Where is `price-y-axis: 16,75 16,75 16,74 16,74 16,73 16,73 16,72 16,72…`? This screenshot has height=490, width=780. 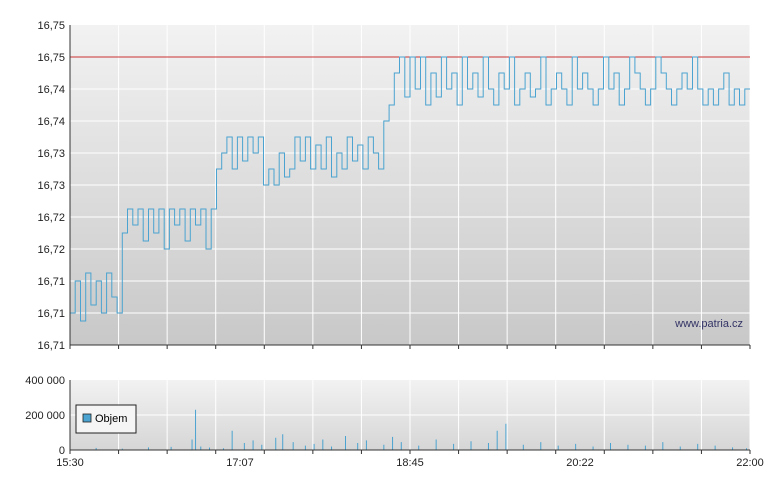
price-y-axis: 16,75 16,75 16,74 16,74 16,73 16,73 16,72 16,72… is located at coordinates (51, 186).